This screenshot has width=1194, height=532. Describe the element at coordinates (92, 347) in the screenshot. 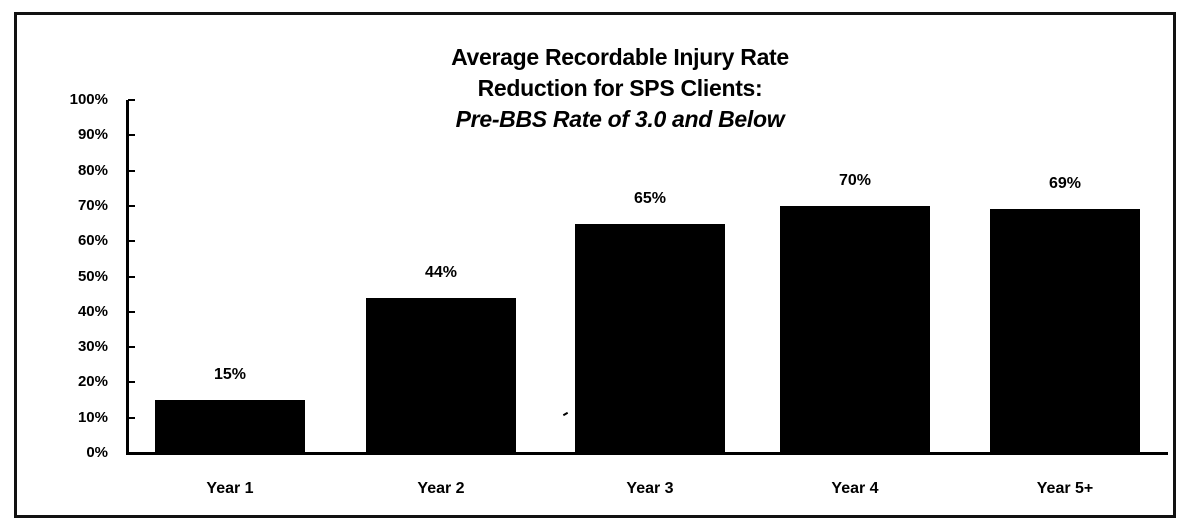

I see `y-tick-label: 30%` at that location.